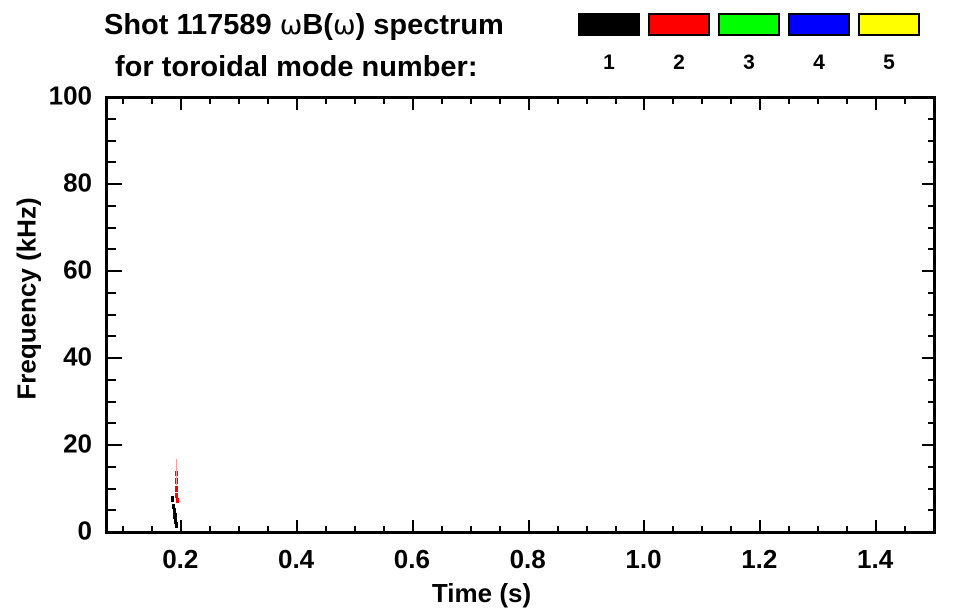  Describe the element at coordinates (819, 62) in the screenshot. I see `legend-label-4: 4` at that location.